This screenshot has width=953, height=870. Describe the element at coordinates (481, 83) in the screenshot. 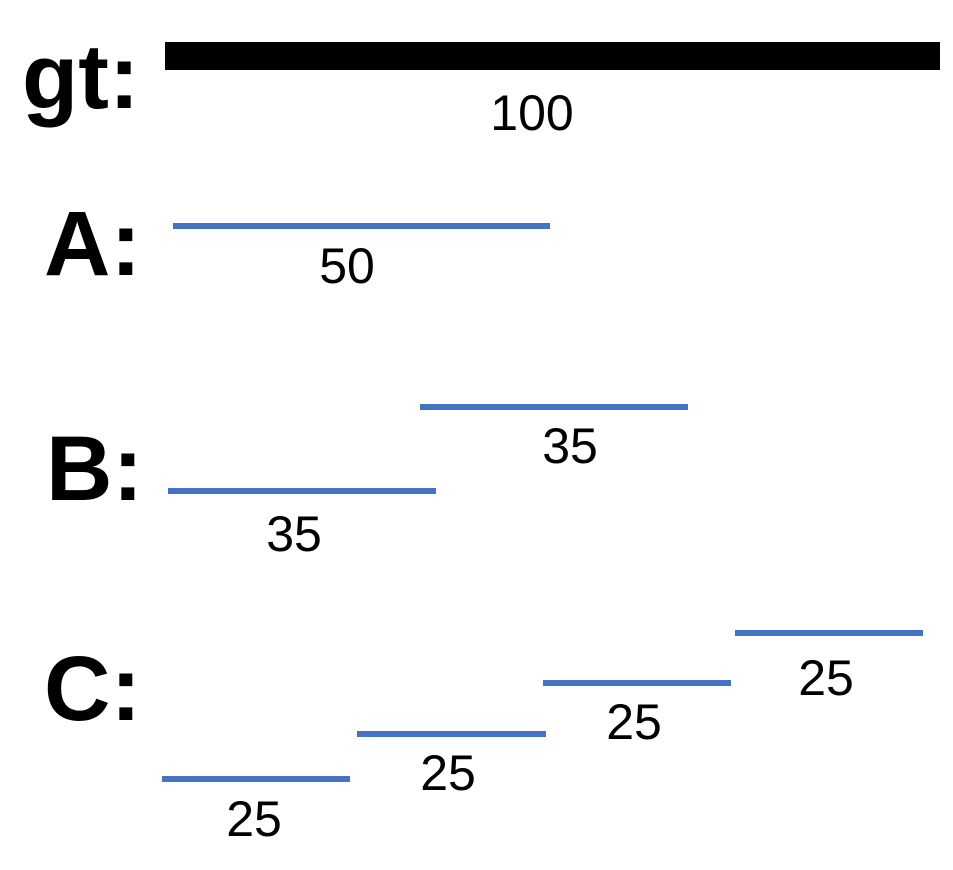

I see `row-gt: gt: 100` at that location.